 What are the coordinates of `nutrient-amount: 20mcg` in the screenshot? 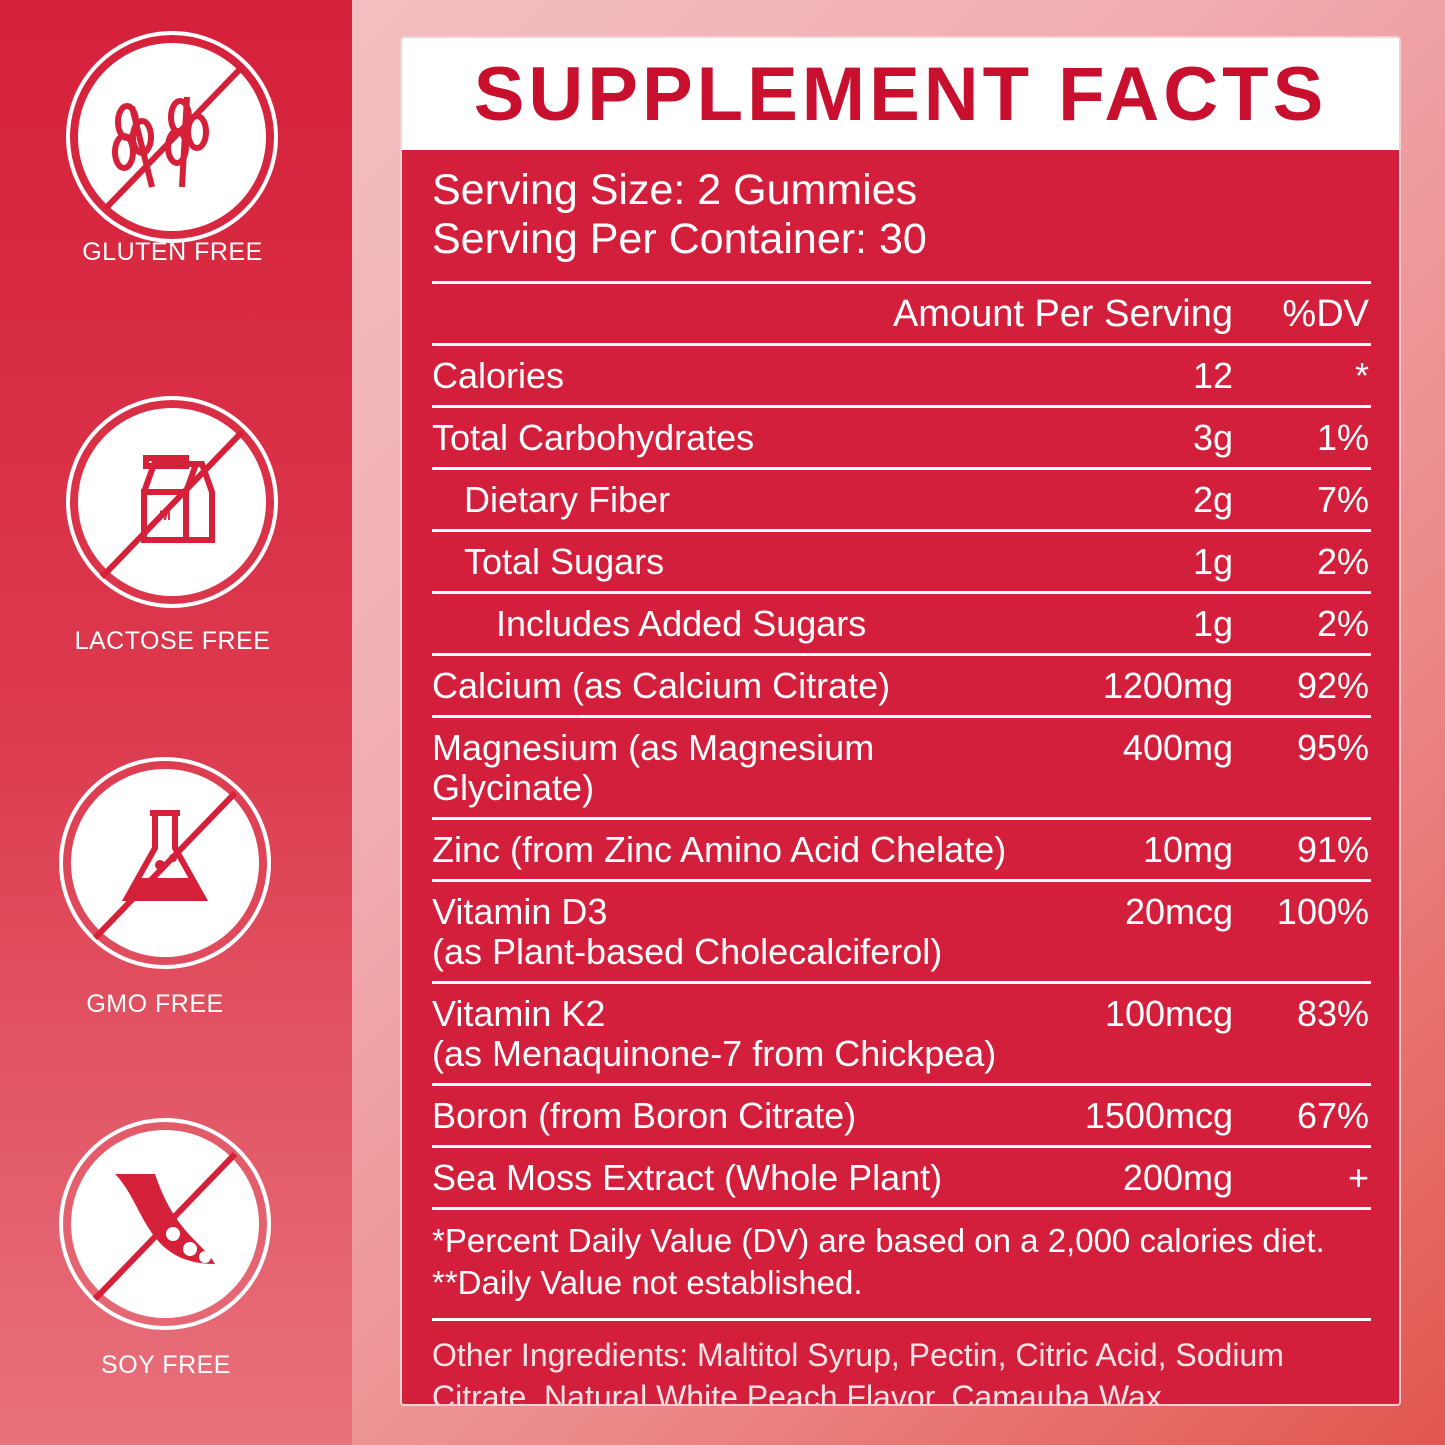 It's located at (1178, 911).